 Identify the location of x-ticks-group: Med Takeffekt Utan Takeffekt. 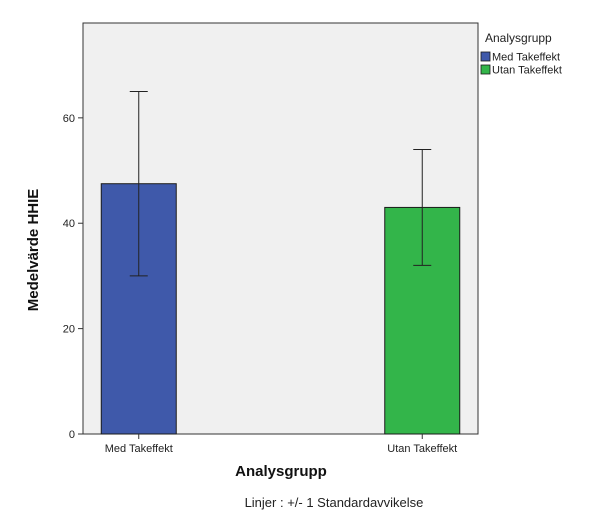
(281, 444).